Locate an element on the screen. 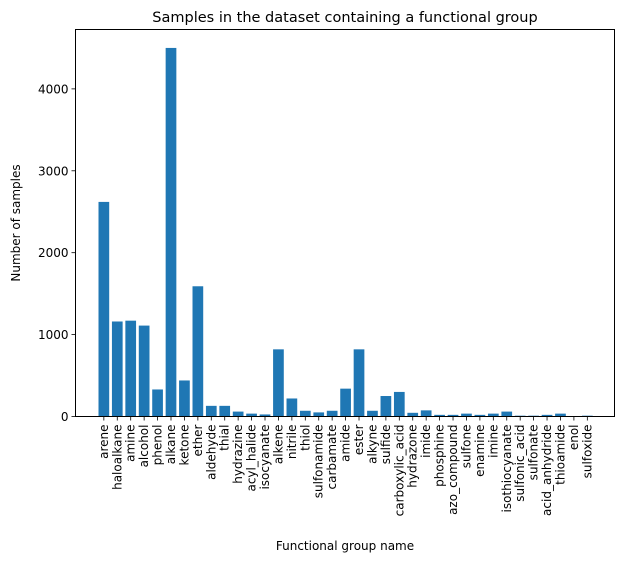 This screenshot has width=626, height=562. x-tick-label: amide is located at coordinates (346, 443).